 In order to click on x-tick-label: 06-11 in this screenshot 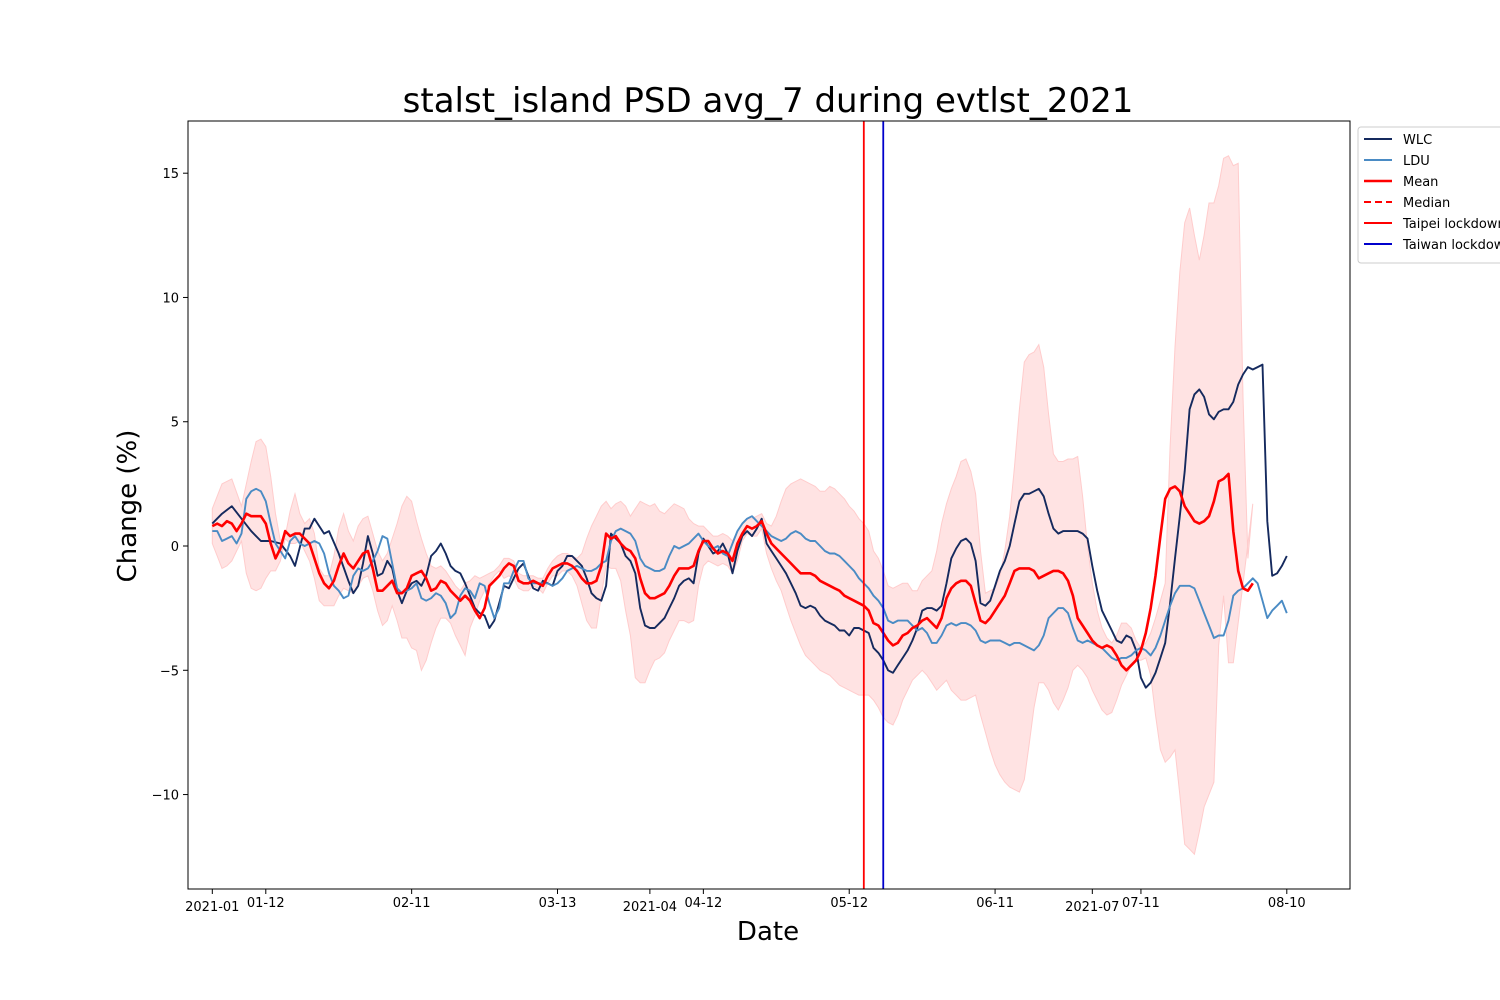, I will do `click(995, 903)`.